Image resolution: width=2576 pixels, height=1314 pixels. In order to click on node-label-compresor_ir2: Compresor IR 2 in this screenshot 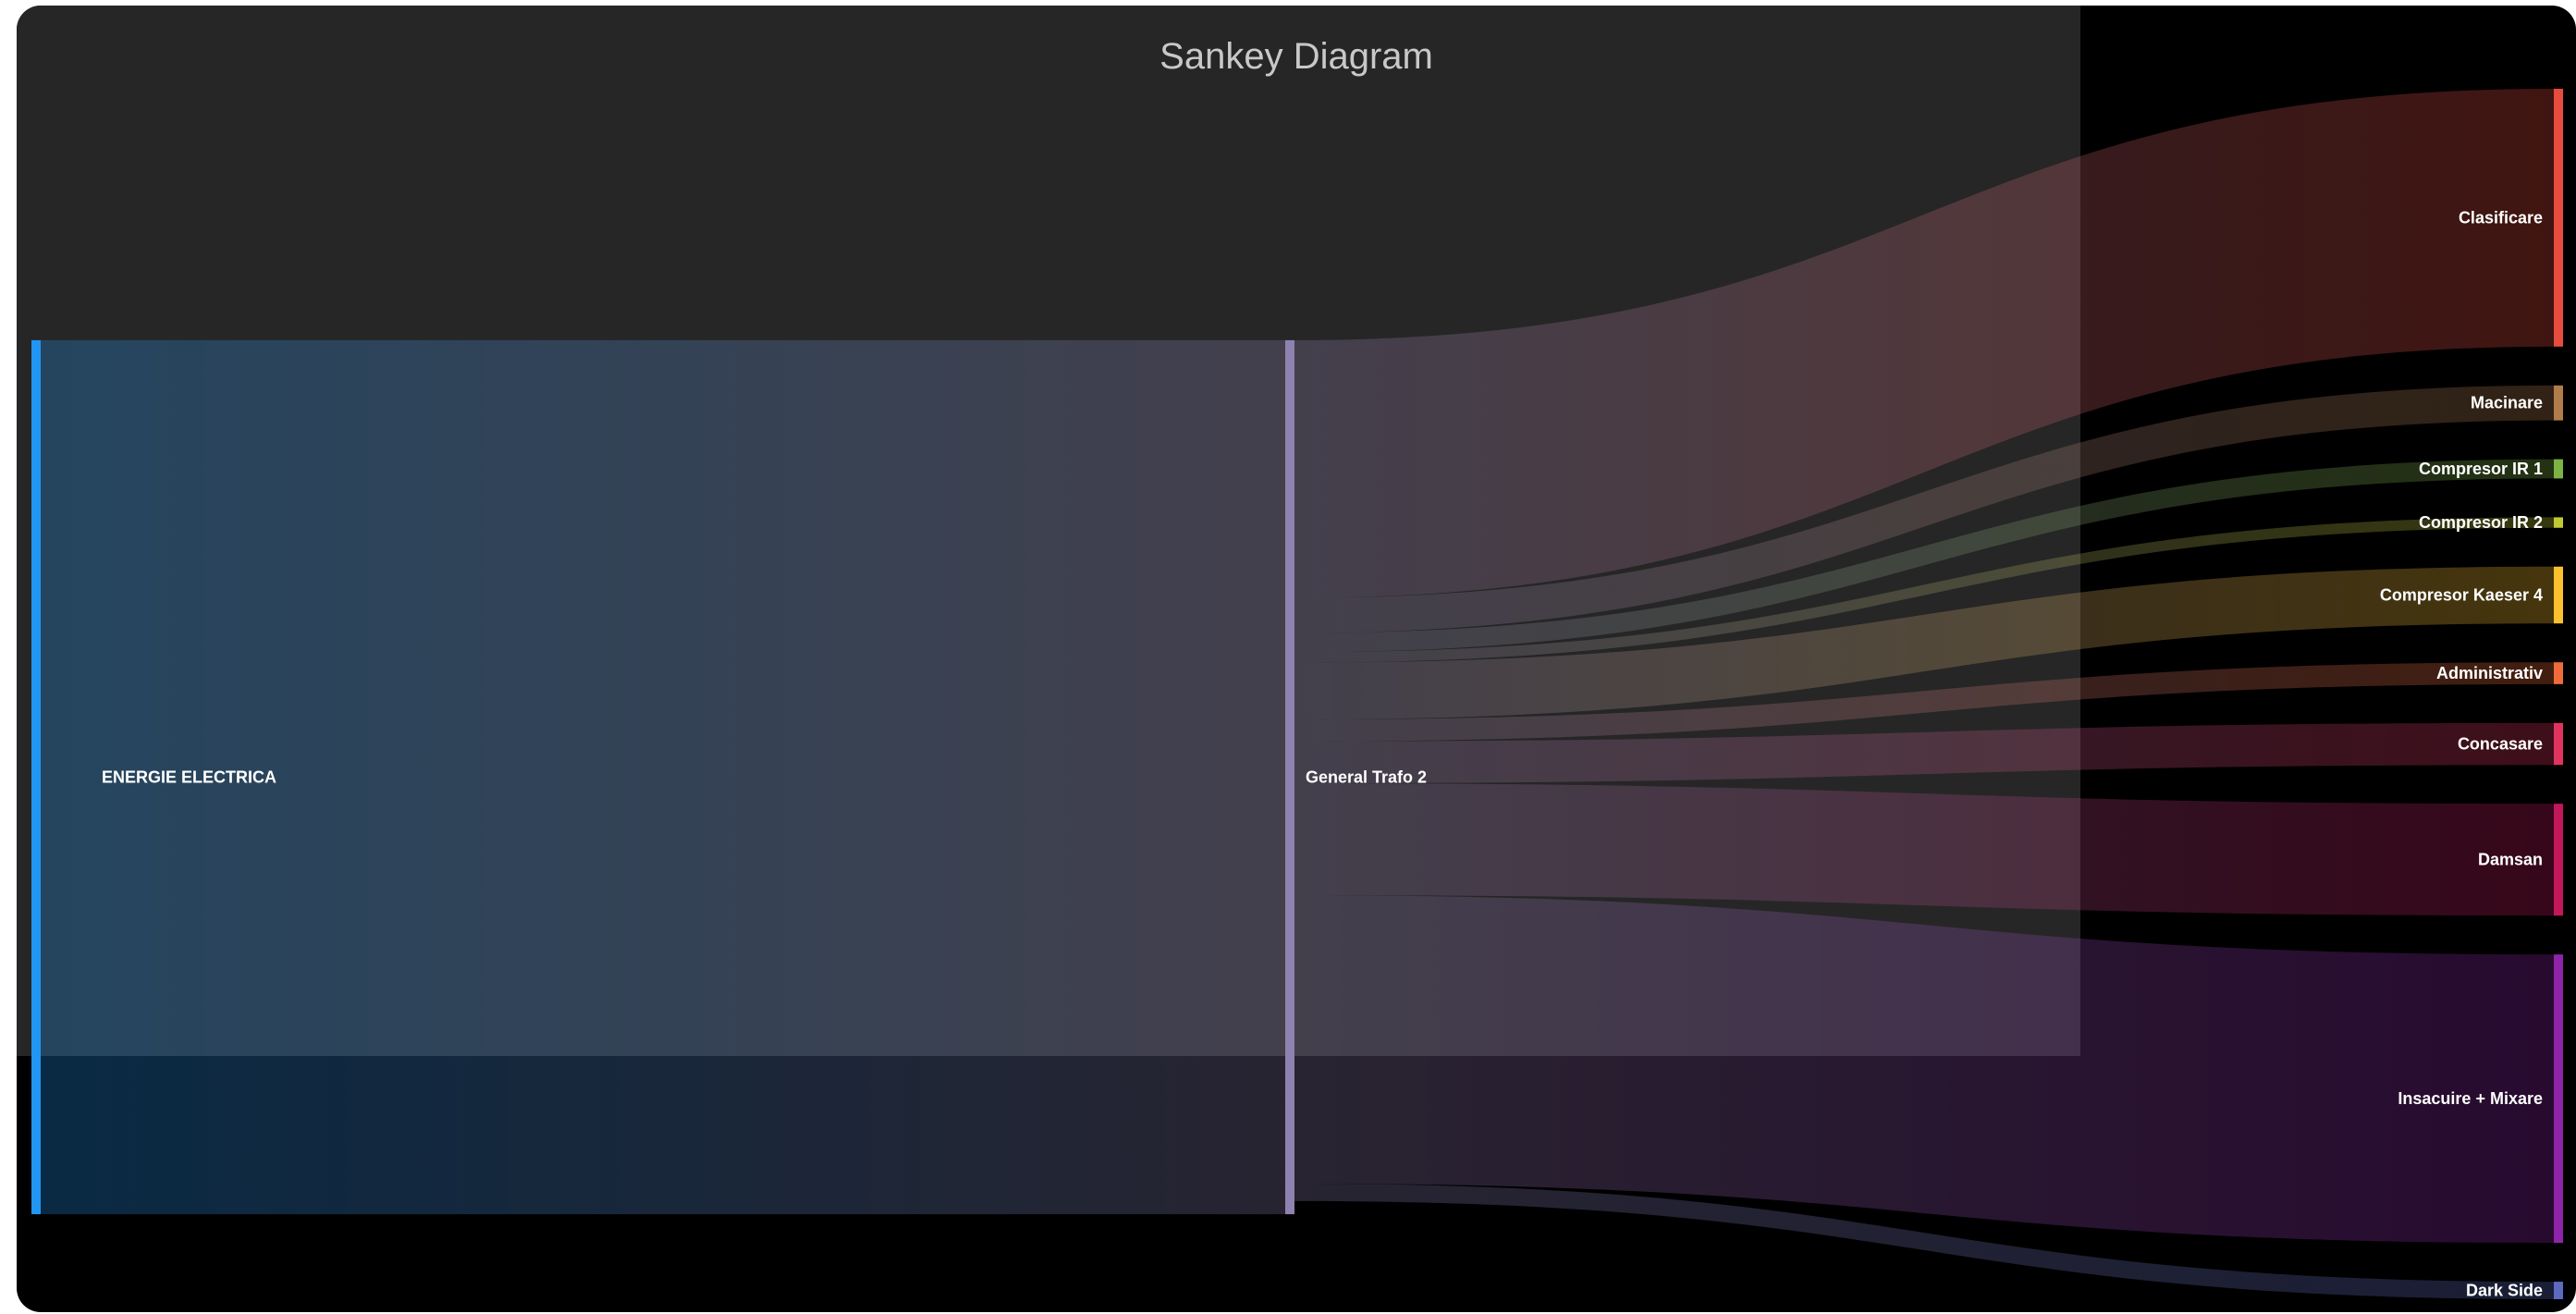, I will do `click(2481, 522)`.